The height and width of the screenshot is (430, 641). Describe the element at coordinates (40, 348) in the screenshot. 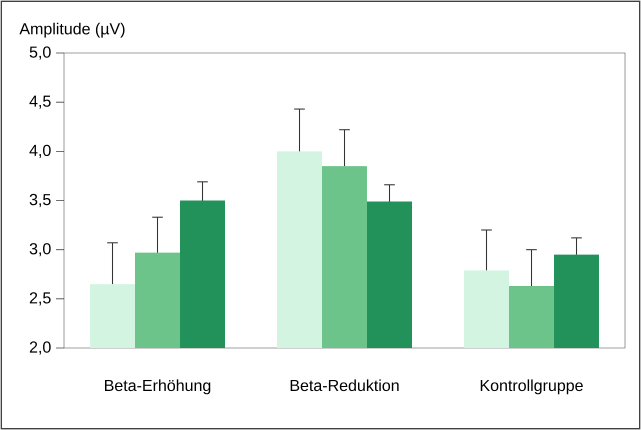

I see `y-tick-label: 2,0` at that location.